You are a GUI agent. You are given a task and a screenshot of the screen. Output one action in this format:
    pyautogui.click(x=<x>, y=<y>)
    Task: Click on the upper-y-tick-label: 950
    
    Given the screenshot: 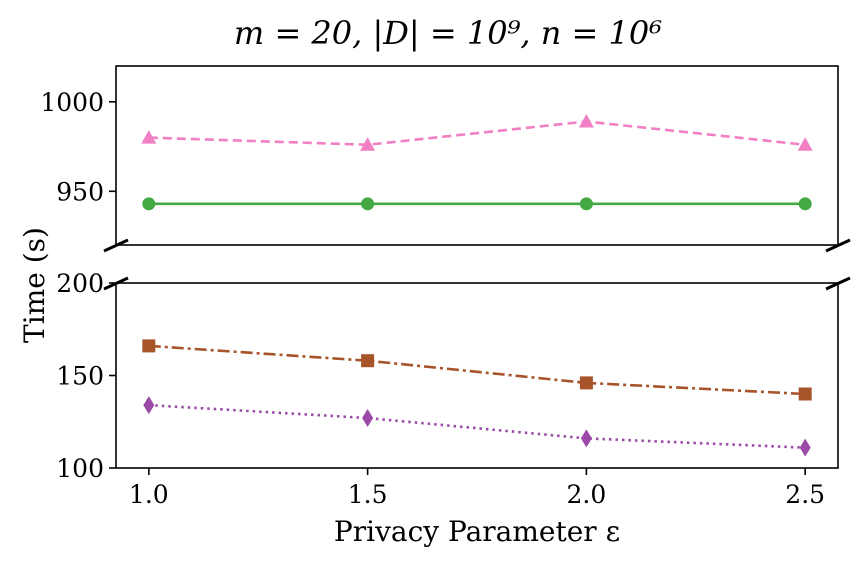 What is the action you would take?
    pyautogui.click(x=80, y=191)
    